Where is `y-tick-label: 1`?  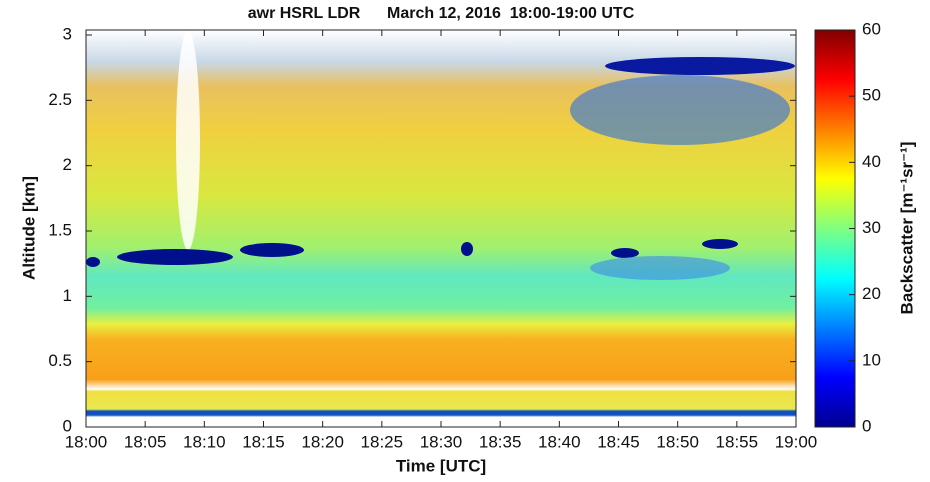 y-tick-label: 1 is located at coordinates (67, 295).